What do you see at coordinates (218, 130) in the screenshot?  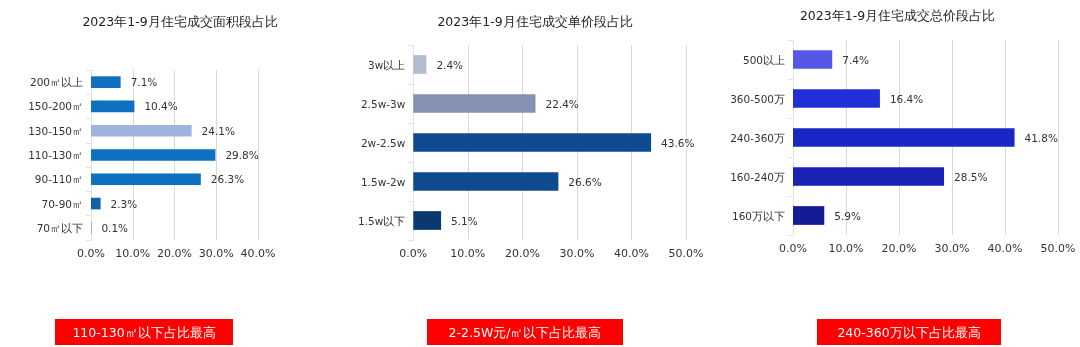 I see `data-label: 24.1%` at bounding box center [218, 130].